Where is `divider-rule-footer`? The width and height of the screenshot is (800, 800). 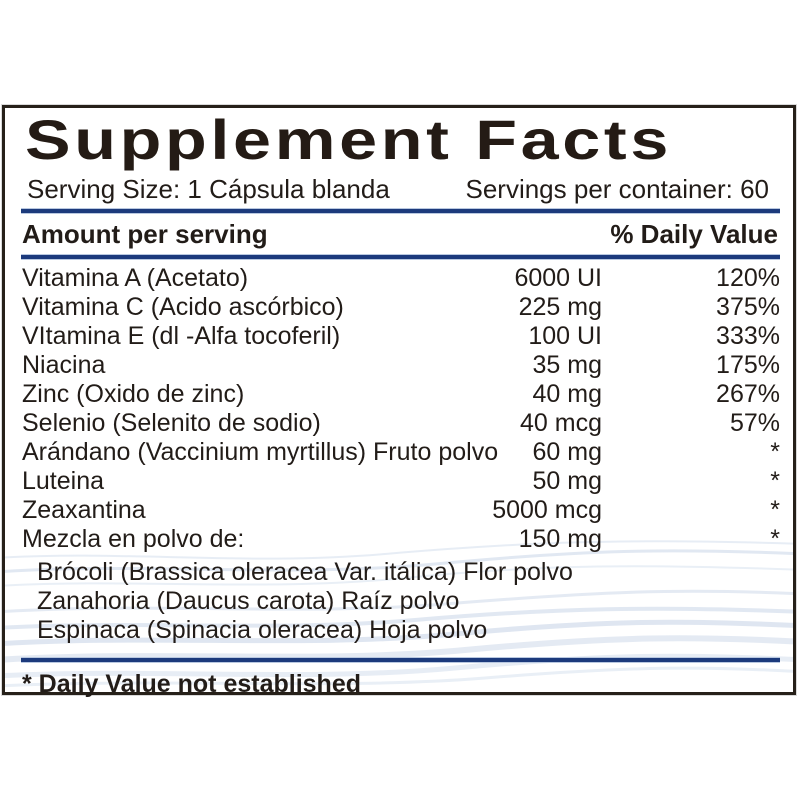
divider-rule-footer is located at coordinates (400, 660).